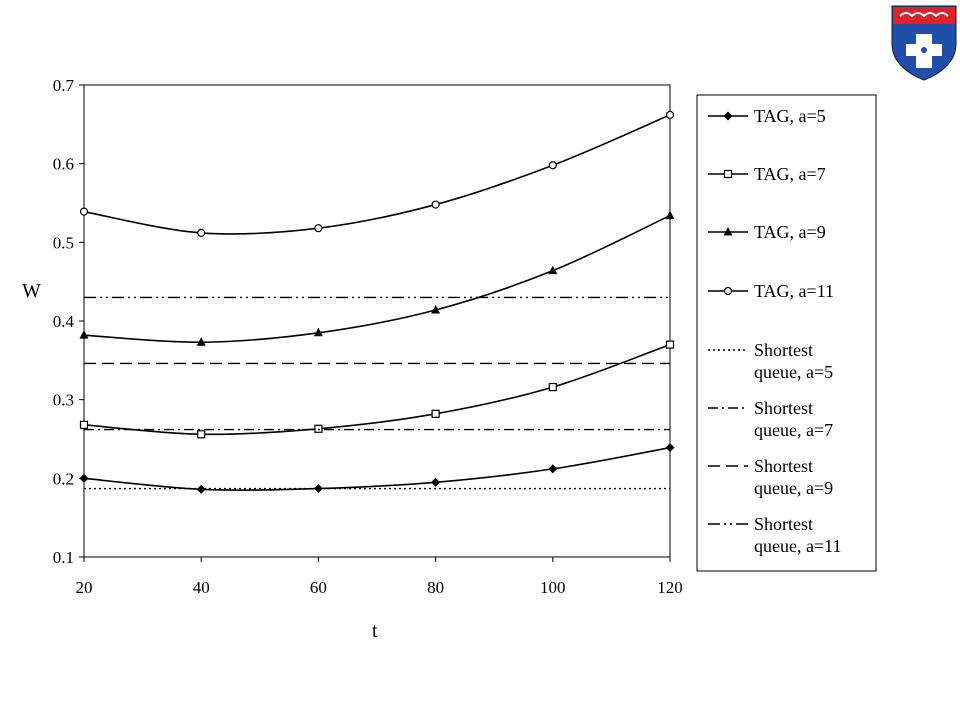 The width and height of the screenshot is (960, 720). I want to click on legend-label: TAG, a=11, so click(794, 291).